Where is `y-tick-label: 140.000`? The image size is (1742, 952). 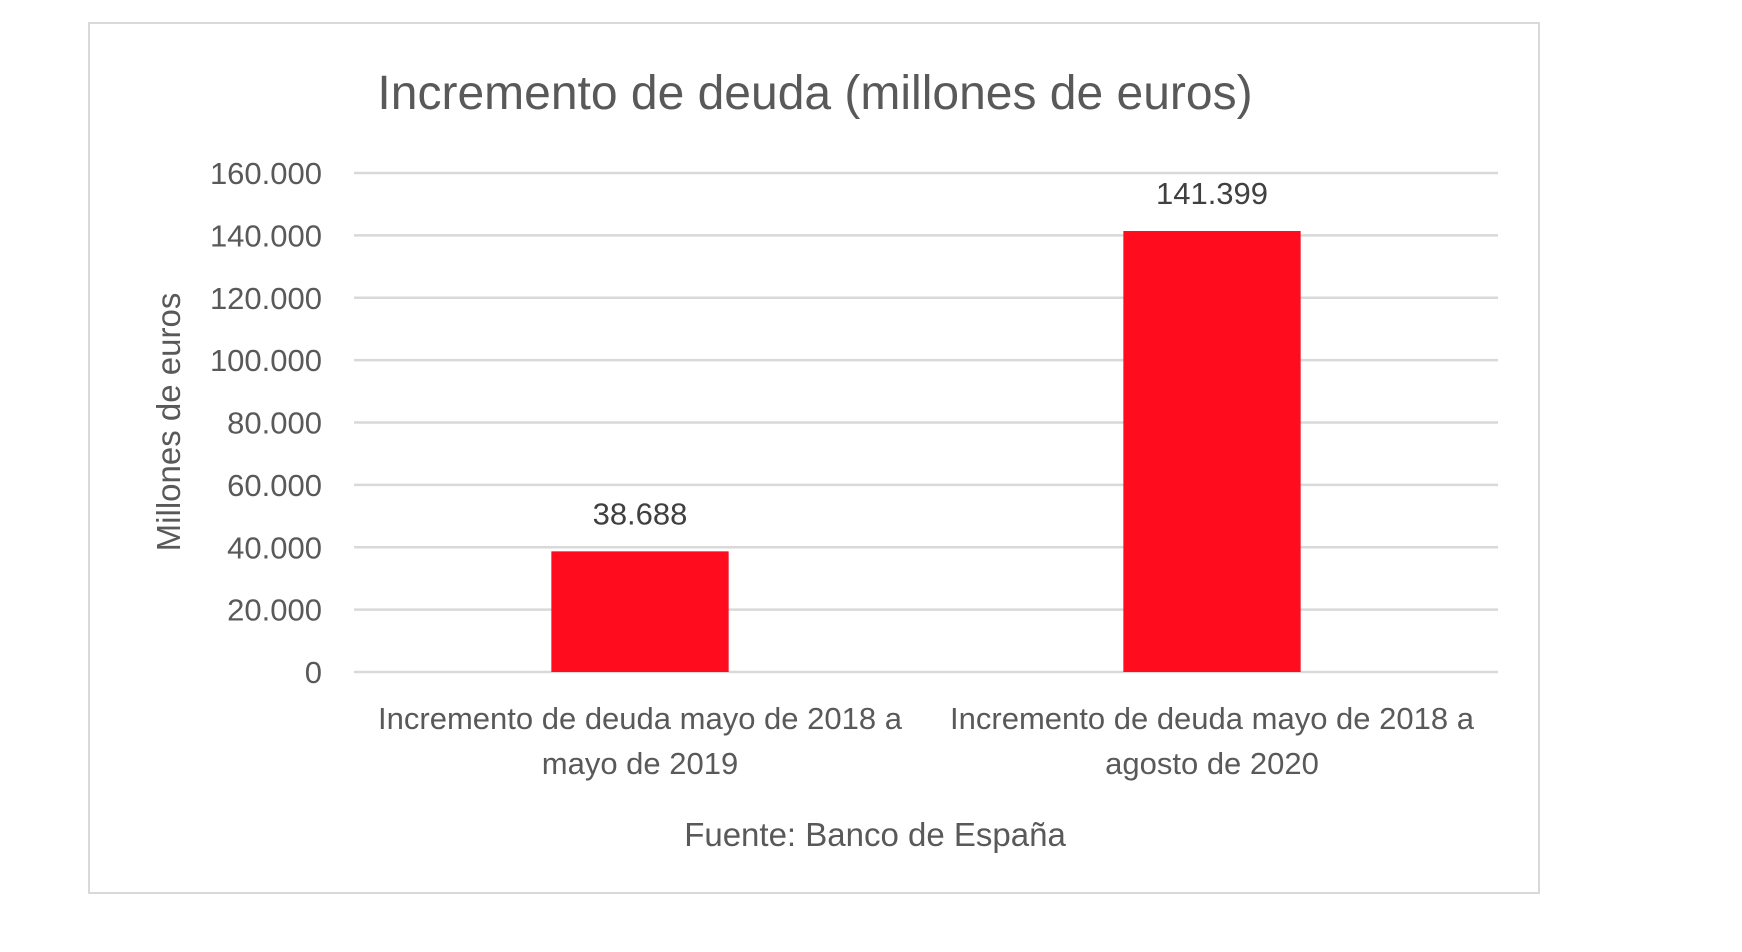
y-tick-label: 140.000 is located at coordinates (266, 235).